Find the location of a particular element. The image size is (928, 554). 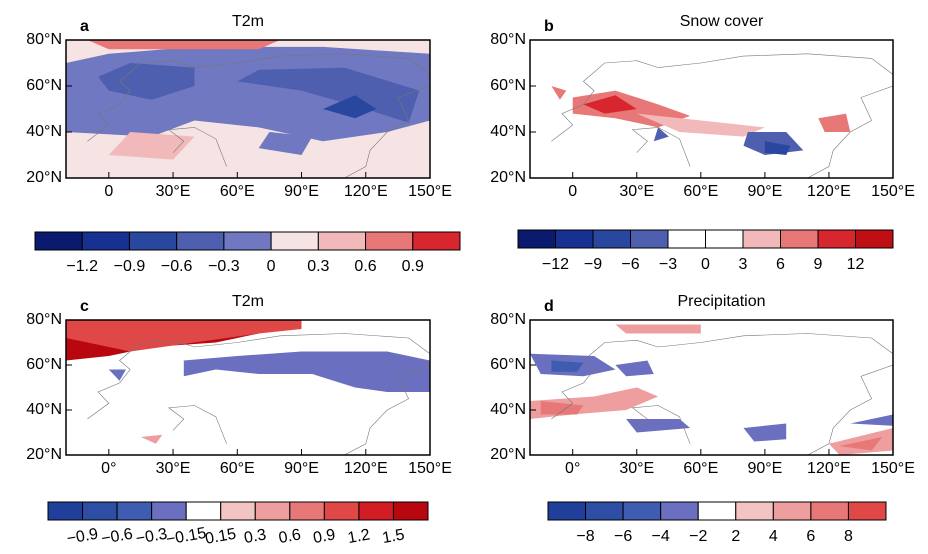

colorbar-label: 0.6 is located at coordinates (365, 266).